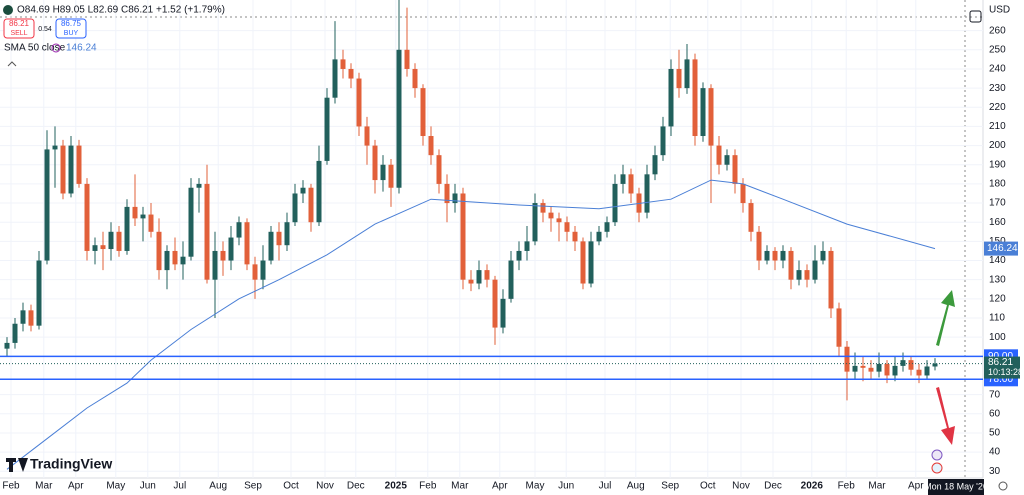  Describe the element at coordinates (35, 48) in the screenshot. I see `sma-legend: SMA 50 close` at that location.